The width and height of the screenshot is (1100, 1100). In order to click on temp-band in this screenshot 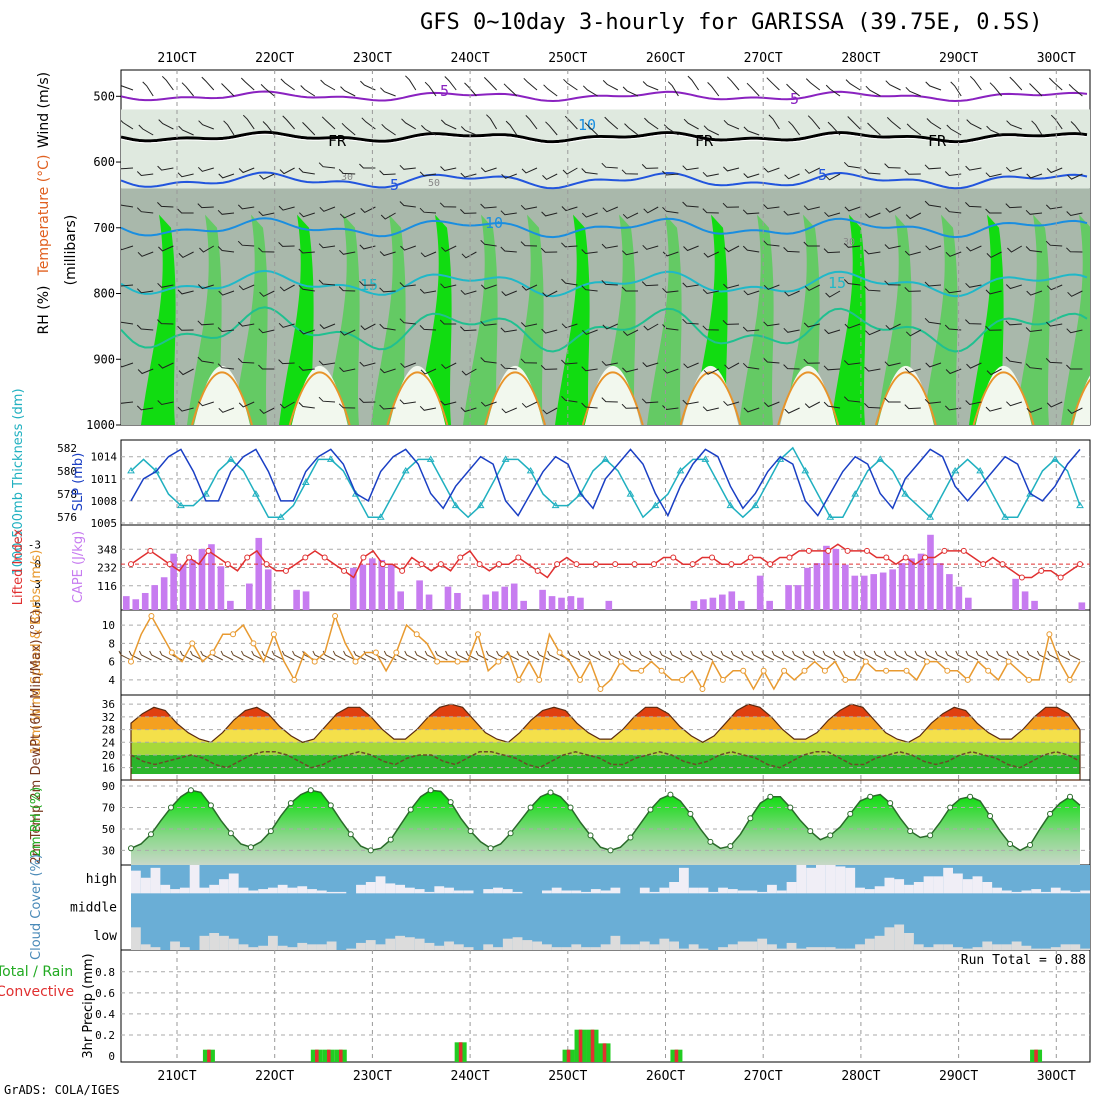, I will do `click(605, 748)`.